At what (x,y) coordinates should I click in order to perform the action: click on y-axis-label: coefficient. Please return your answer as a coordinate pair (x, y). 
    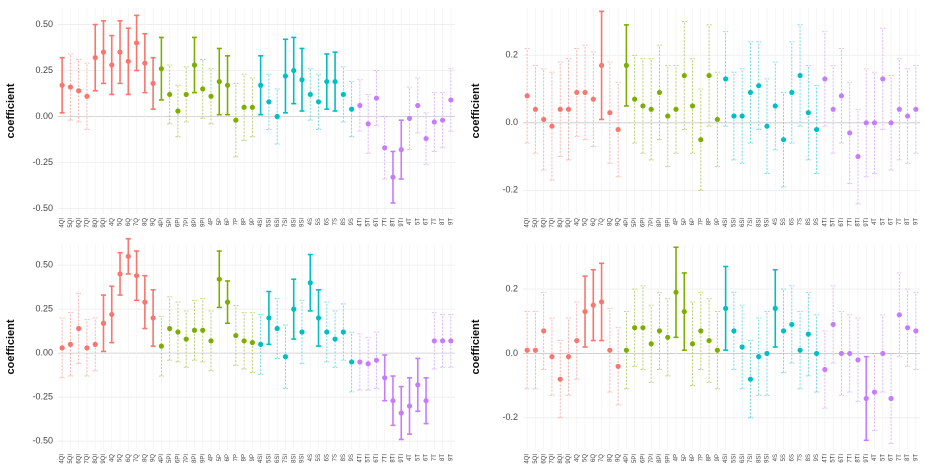
    Looking at the image, I should click on (11, 110).